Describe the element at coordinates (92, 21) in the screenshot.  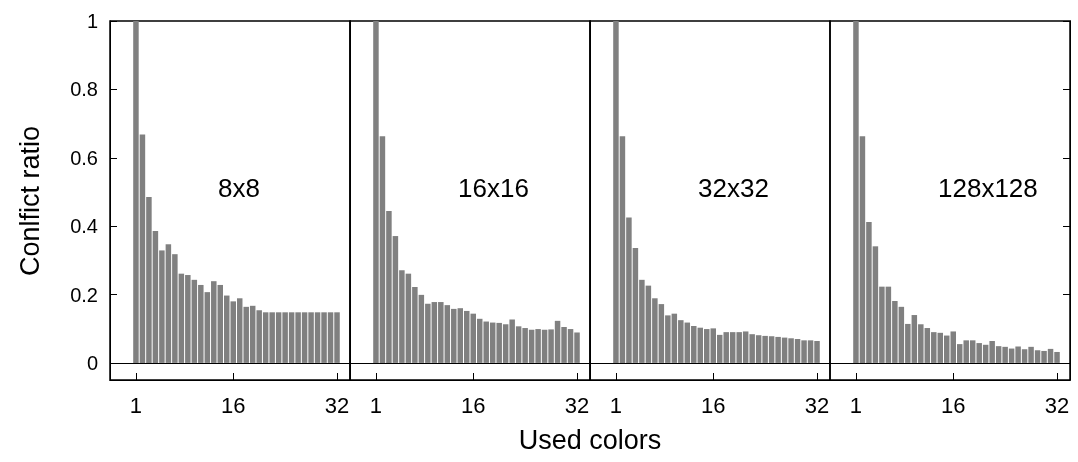
I see `y-tick-label: 1` at that location.